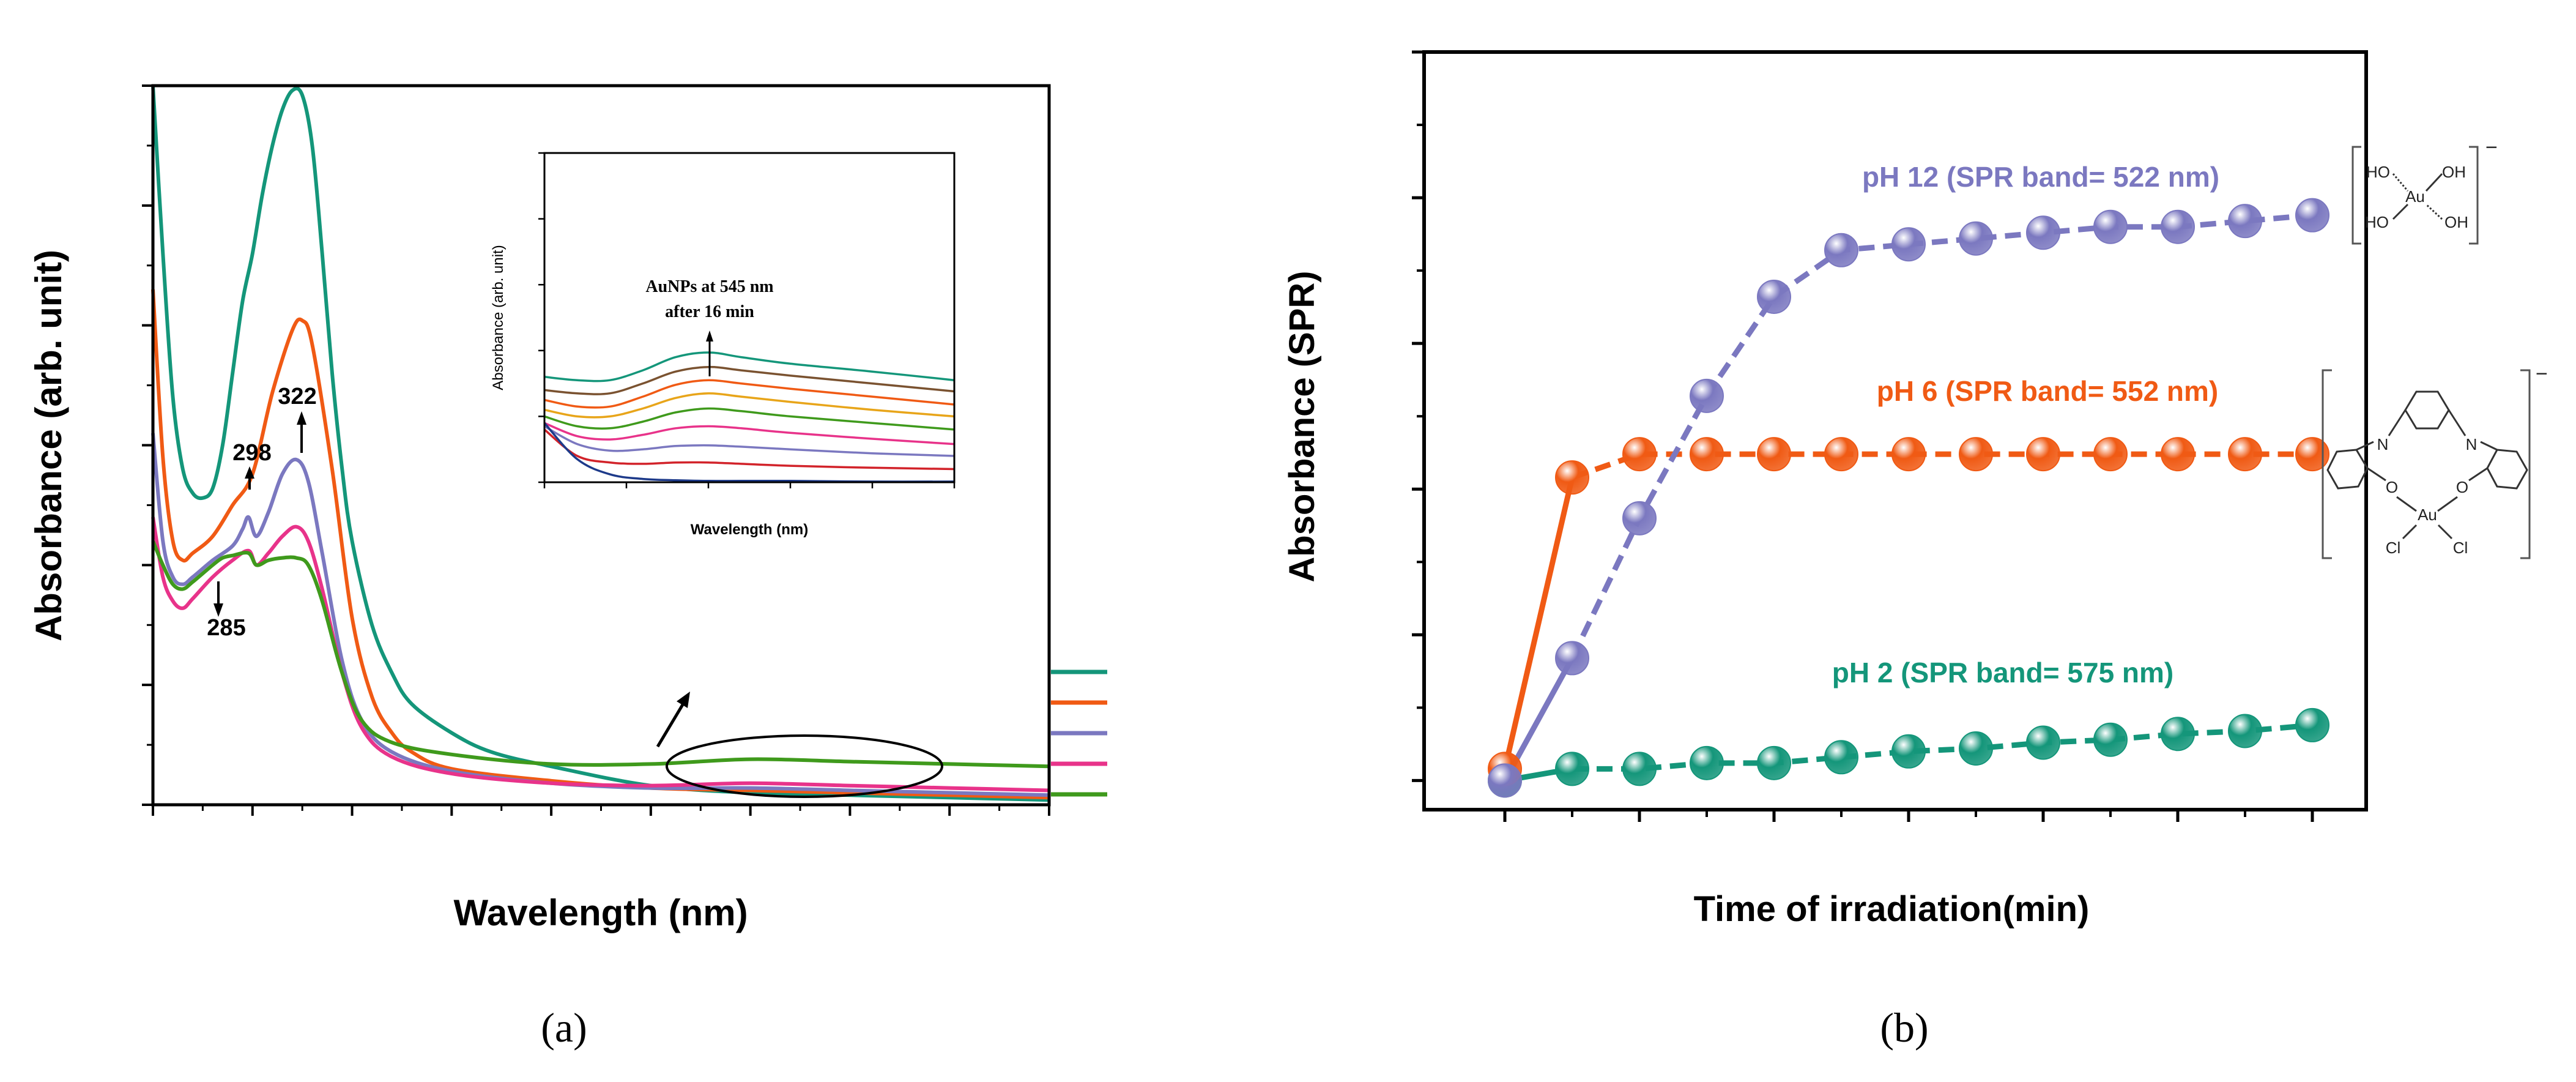 The height and width of the screenshot is (1082, 2576). What do you see at coordinates (1079, 733) in the screenshot?
I see `panel-a-legend` at bounding box center [1079, 733].